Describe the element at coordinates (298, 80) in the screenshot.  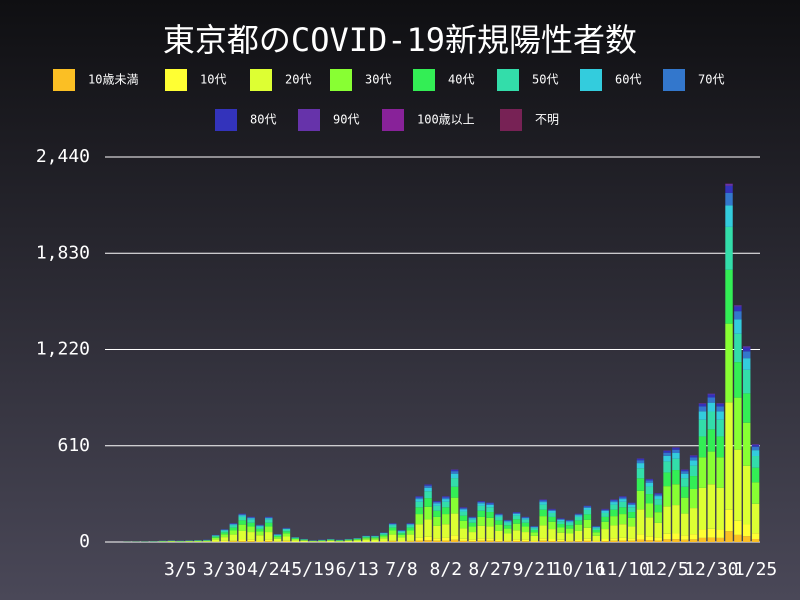
I see `legend-label: 20代` at that location.